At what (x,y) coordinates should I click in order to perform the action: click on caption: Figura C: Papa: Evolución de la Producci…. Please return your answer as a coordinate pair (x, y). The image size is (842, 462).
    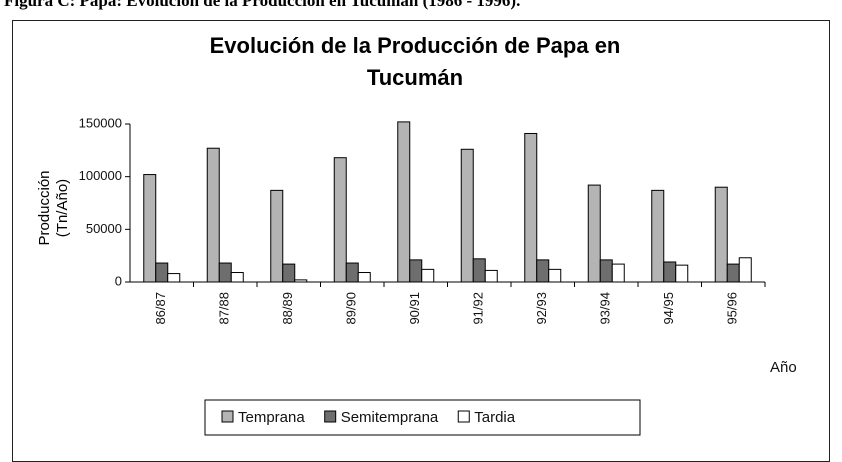
    Looking at the image, I should click on (262, 5).